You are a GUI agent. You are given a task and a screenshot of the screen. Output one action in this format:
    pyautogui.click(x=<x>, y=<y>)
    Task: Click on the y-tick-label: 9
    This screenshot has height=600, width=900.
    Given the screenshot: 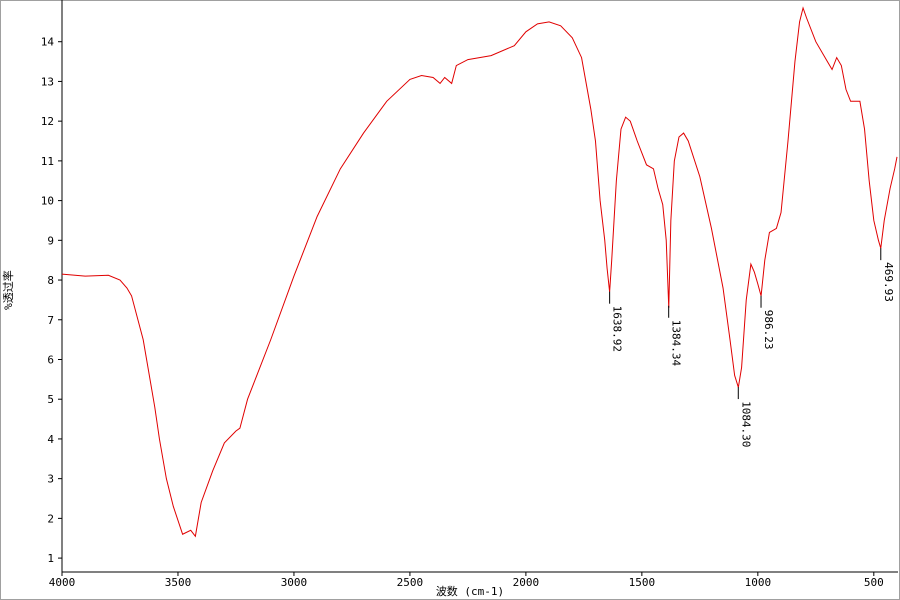 What is the action you would take?
    pyautogui.click(x=50, y=240)
    